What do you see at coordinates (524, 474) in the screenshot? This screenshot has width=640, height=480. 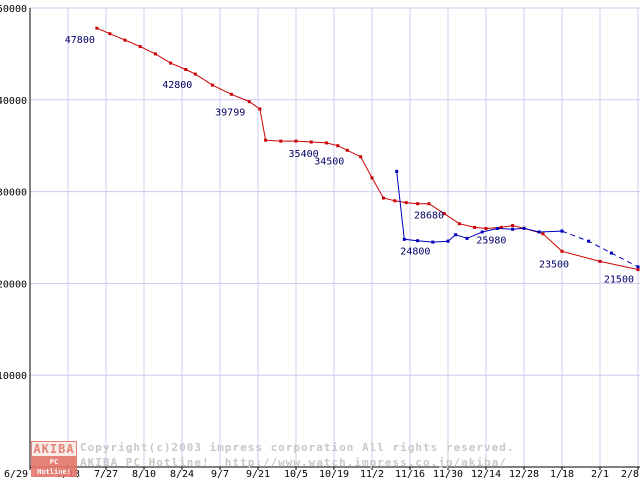 I see `x-tick-label: 12/28` at bounding box center [524, 474].